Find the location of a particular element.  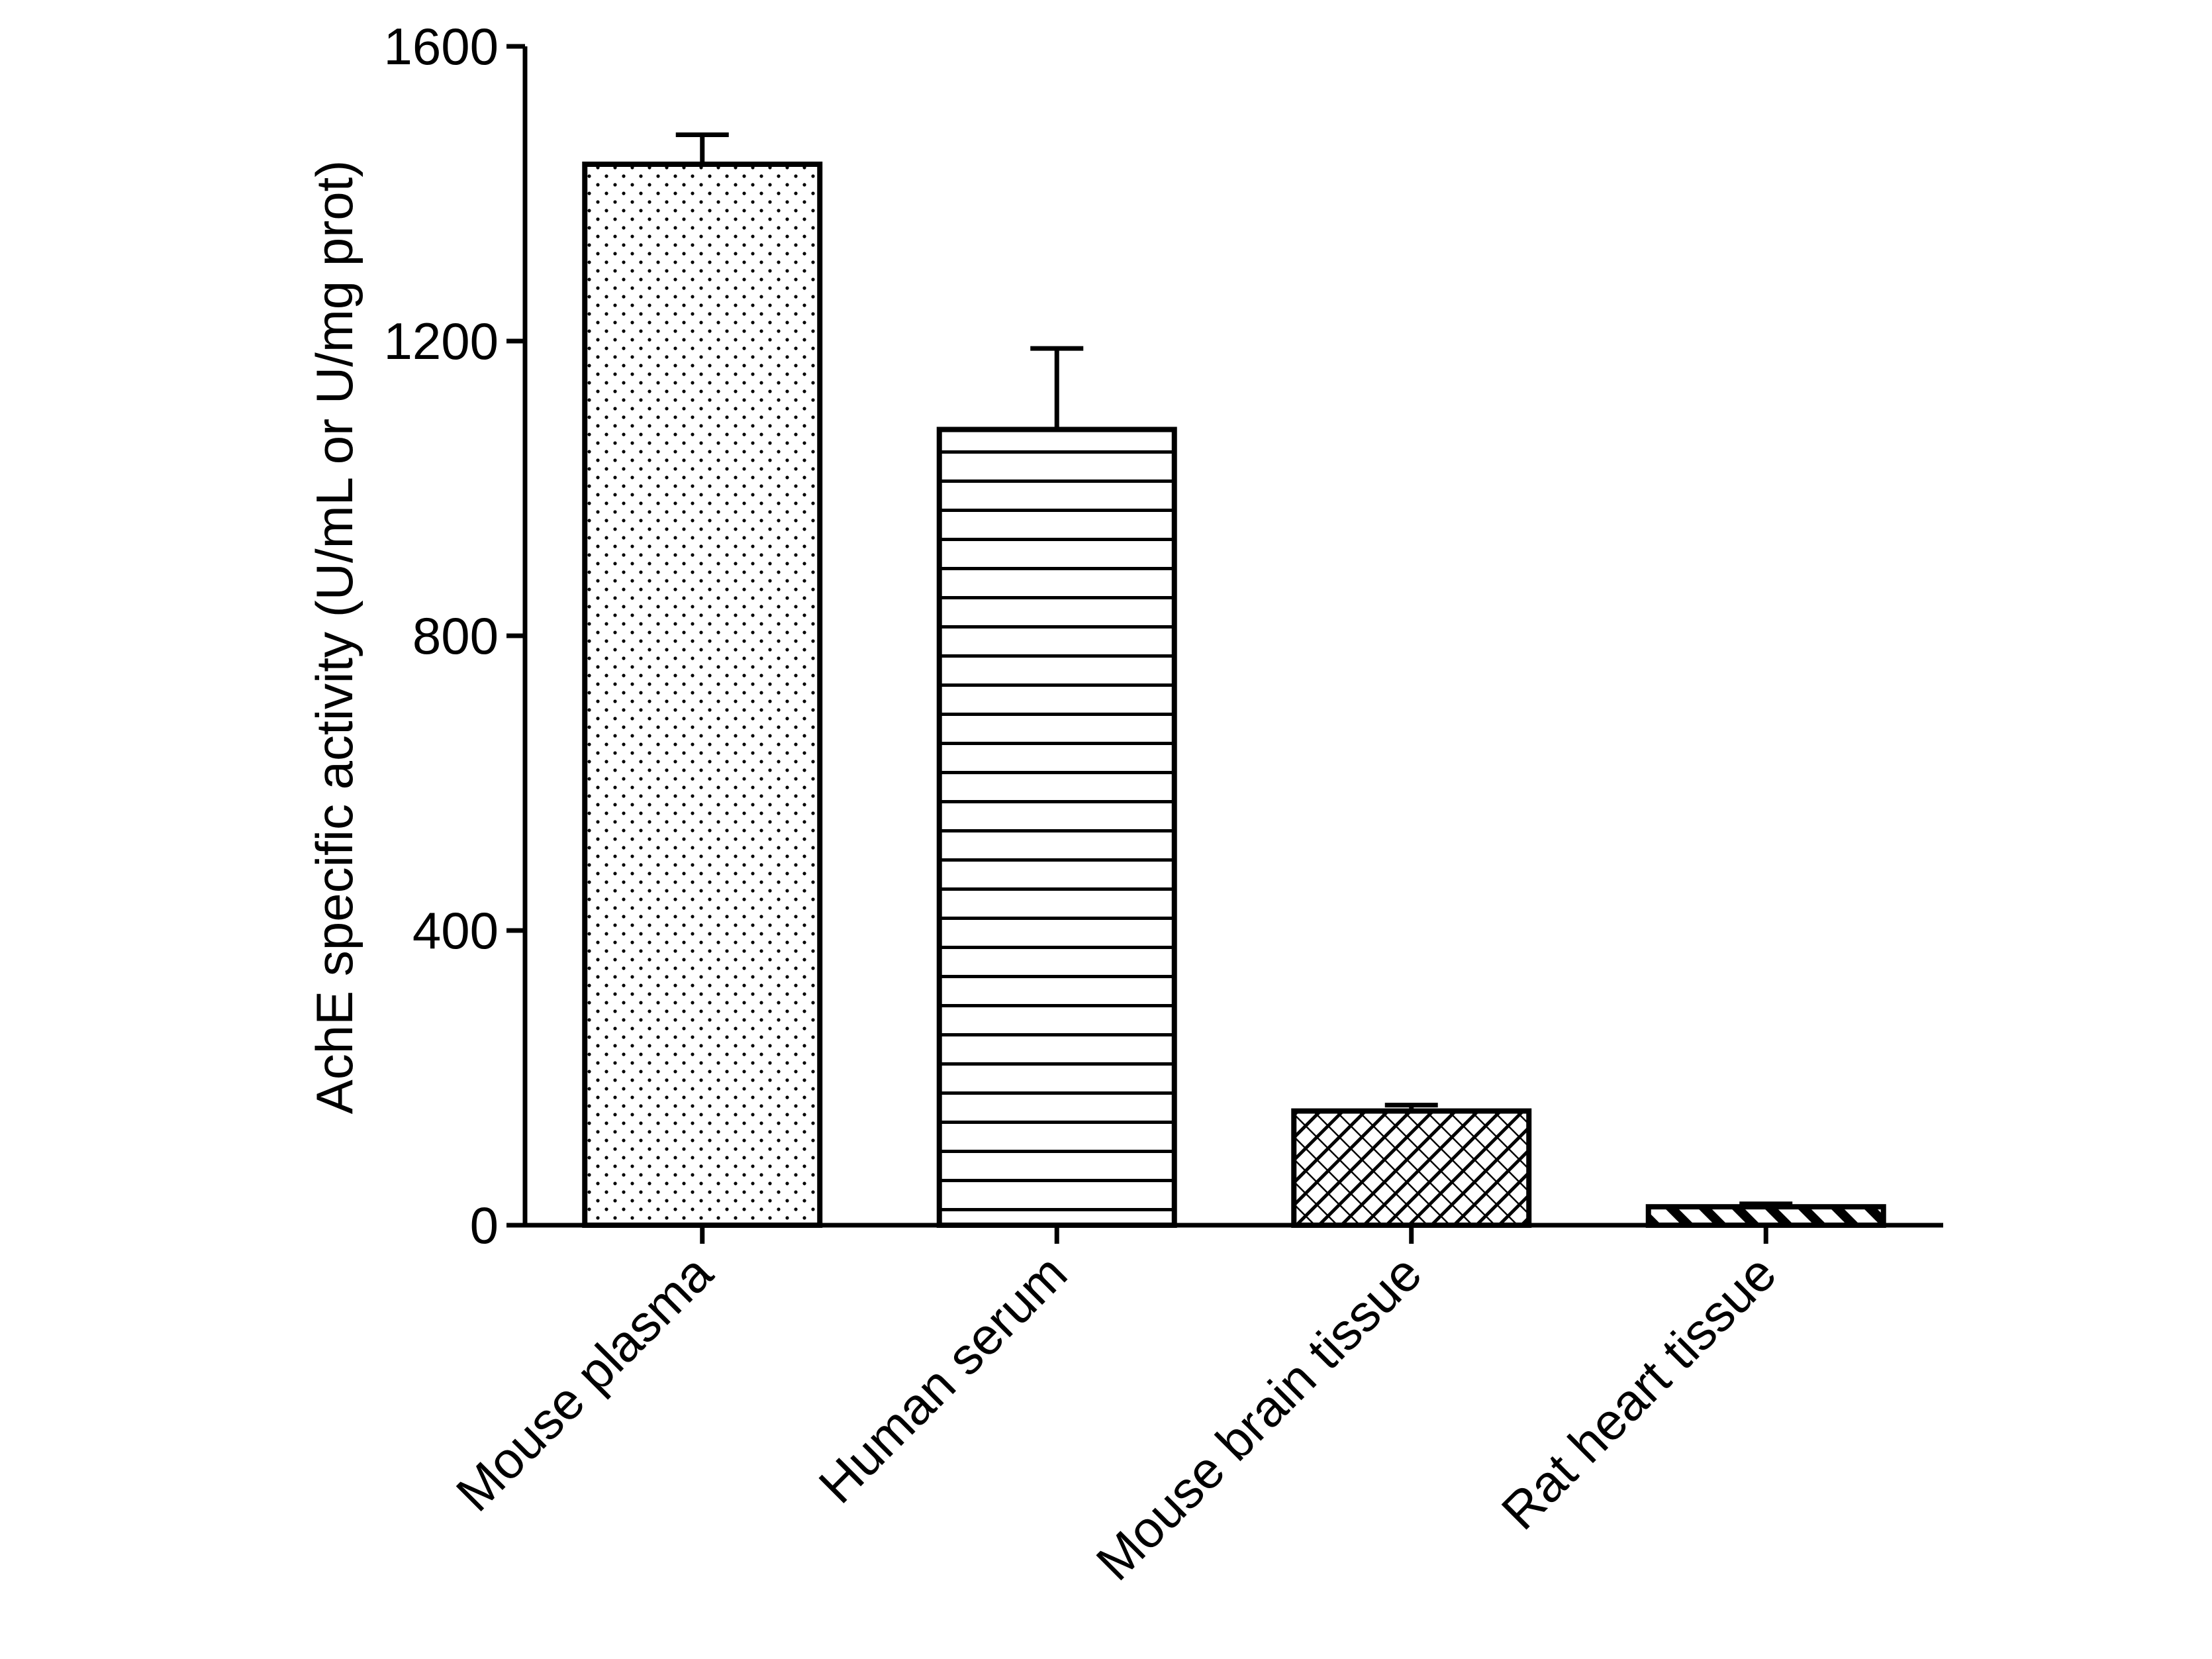

bar-human-serum is located at coordinates (1056, 827).